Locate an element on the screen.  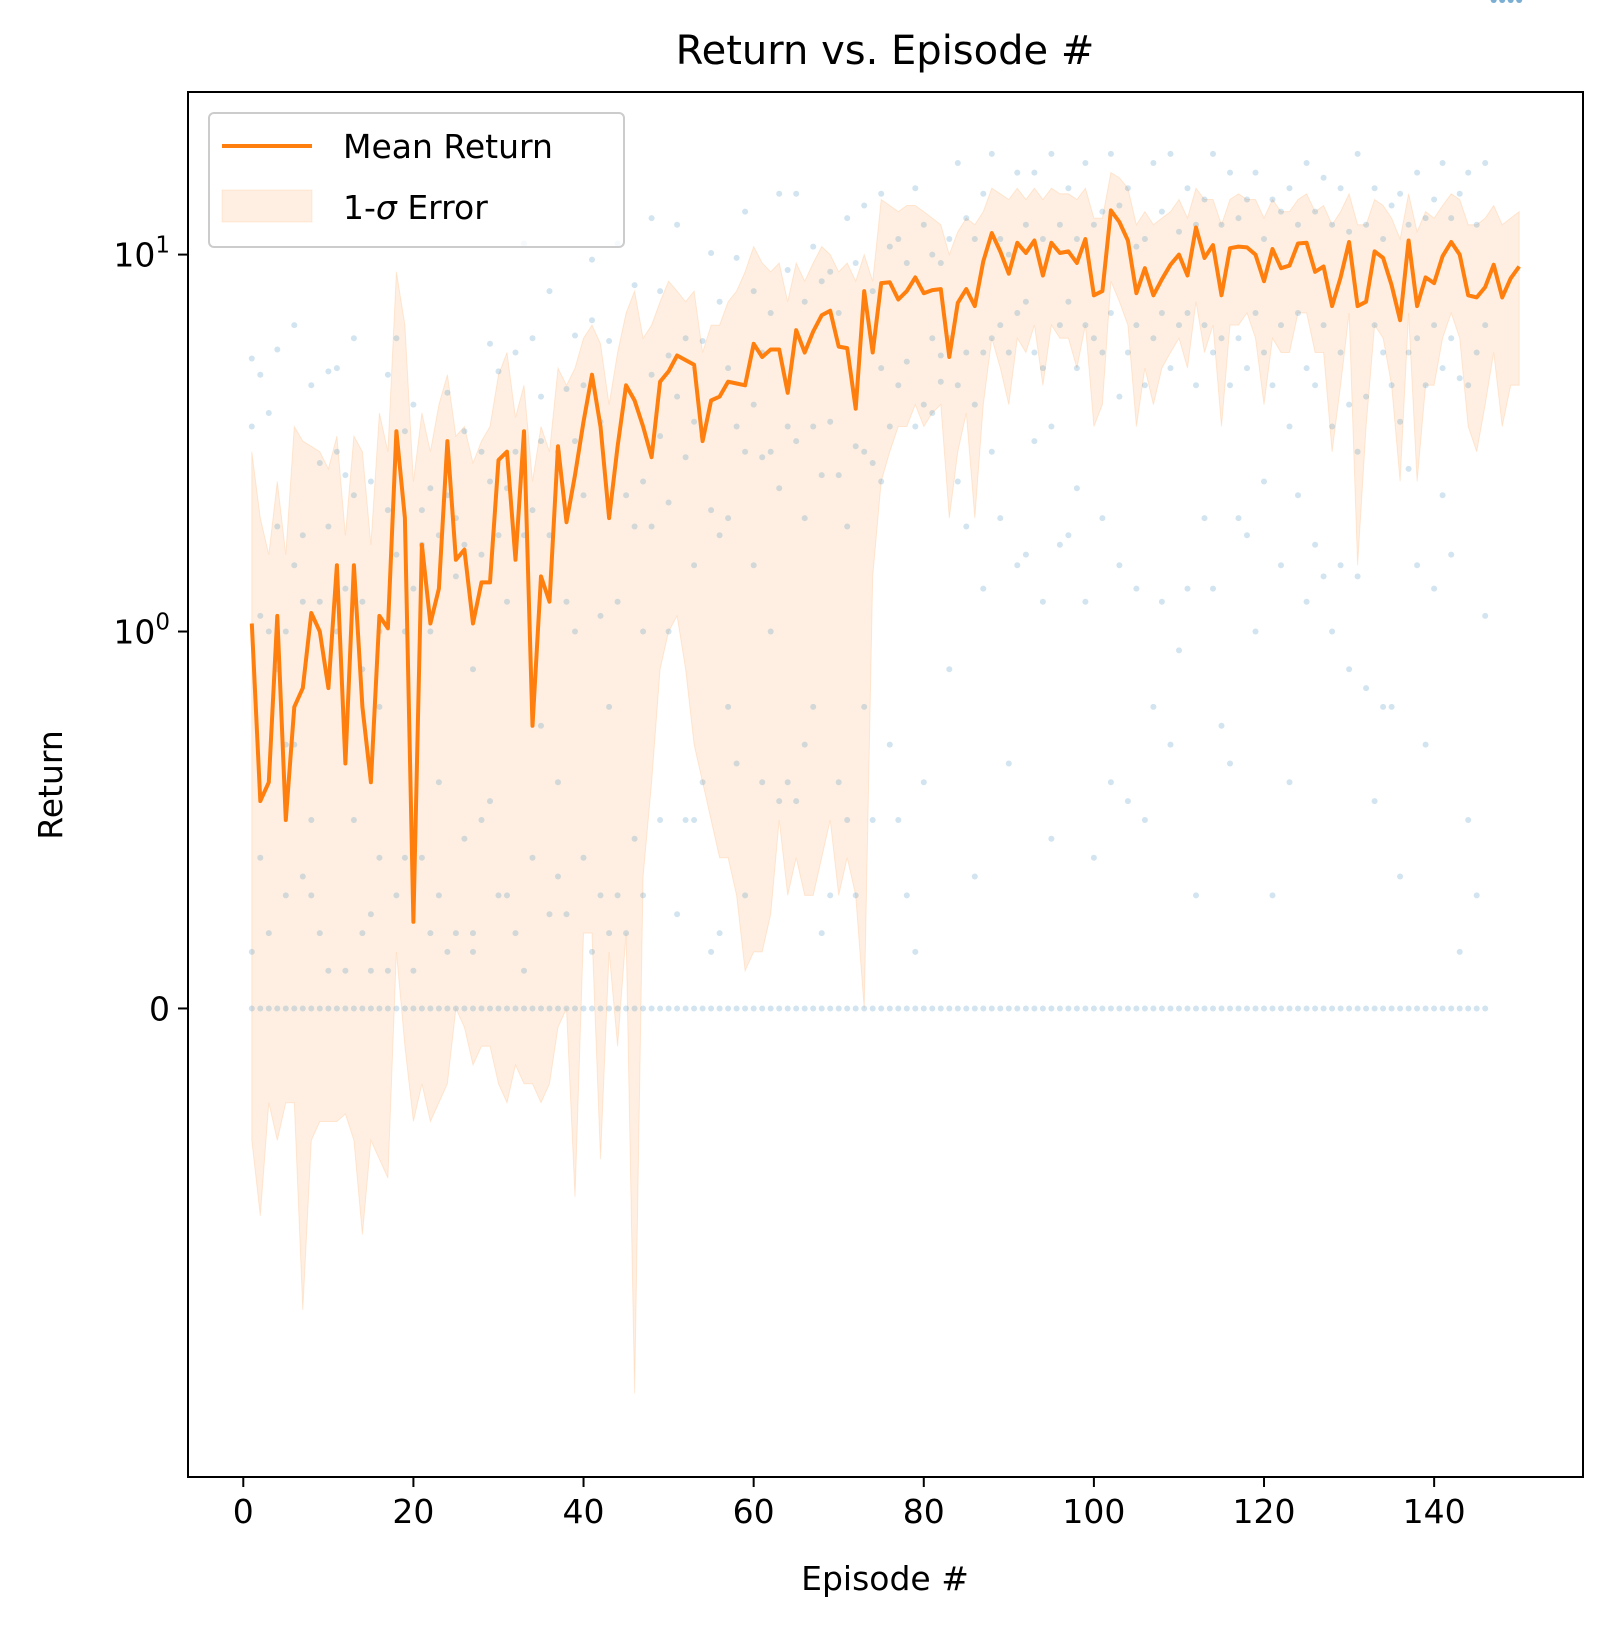
chart-title: Return vs. Episode # is located at coordinates (885, 51).